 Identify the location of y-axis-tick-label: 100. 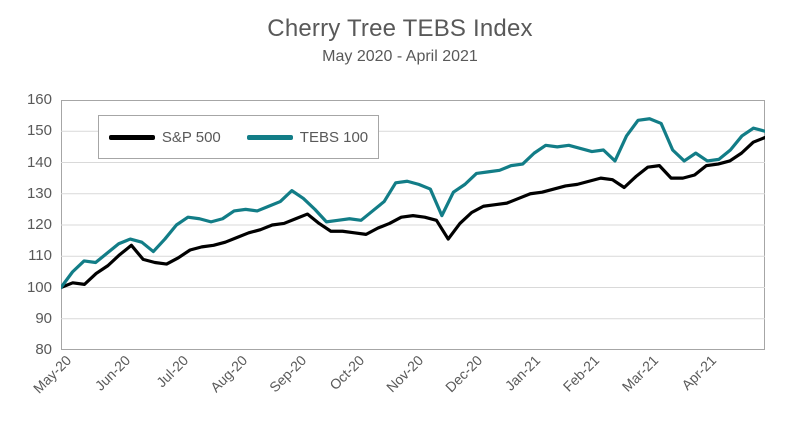
(39, 287).